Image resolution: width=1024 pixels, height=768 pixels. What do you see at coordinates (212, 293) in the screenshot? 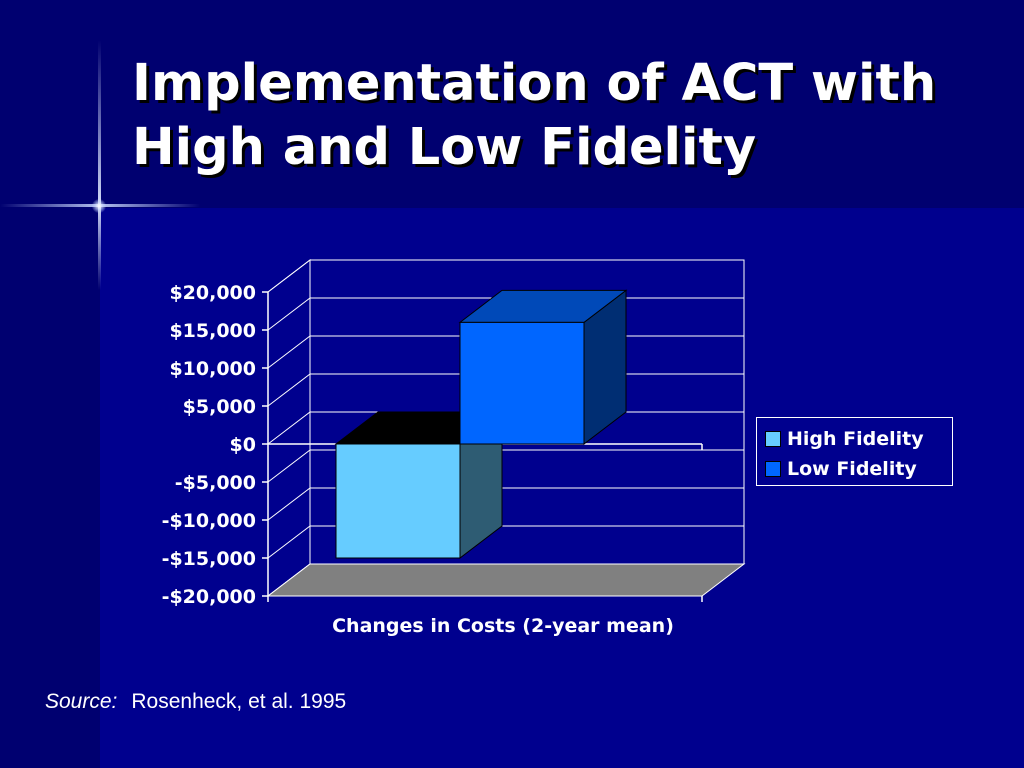
I see `y-tick-label-0: $20,000` at bounding box center [212, 293].